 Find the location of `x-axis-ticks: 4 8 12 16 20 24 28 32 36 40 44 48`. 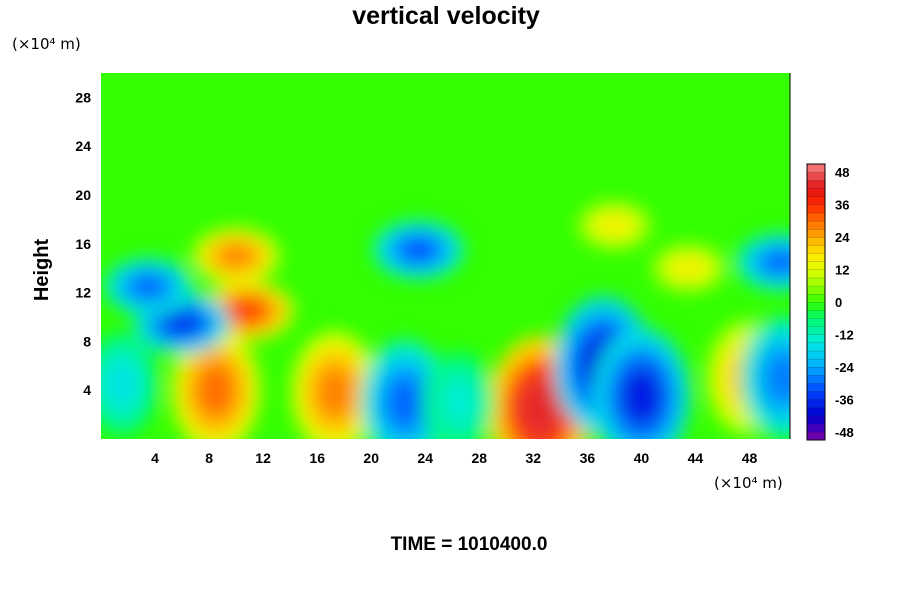

x-axis-ticks: 4 8 12 16 20 24 28 32 36 40 44 48 is located at coordinates (454, 458).